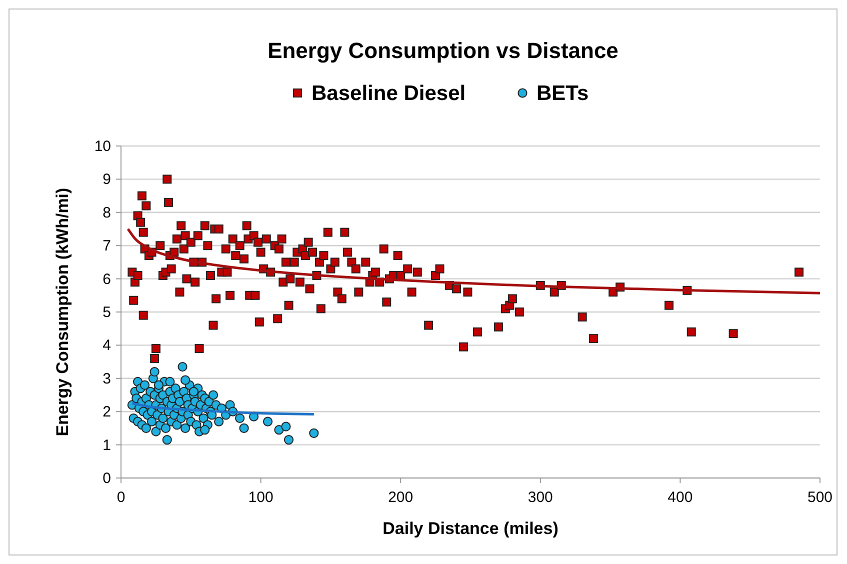 The image size is (847, 564). What do you see at coordinates (106, 445) in the screenshot?
I see `y-tick-label: 1` at bounding box center [106, 445].